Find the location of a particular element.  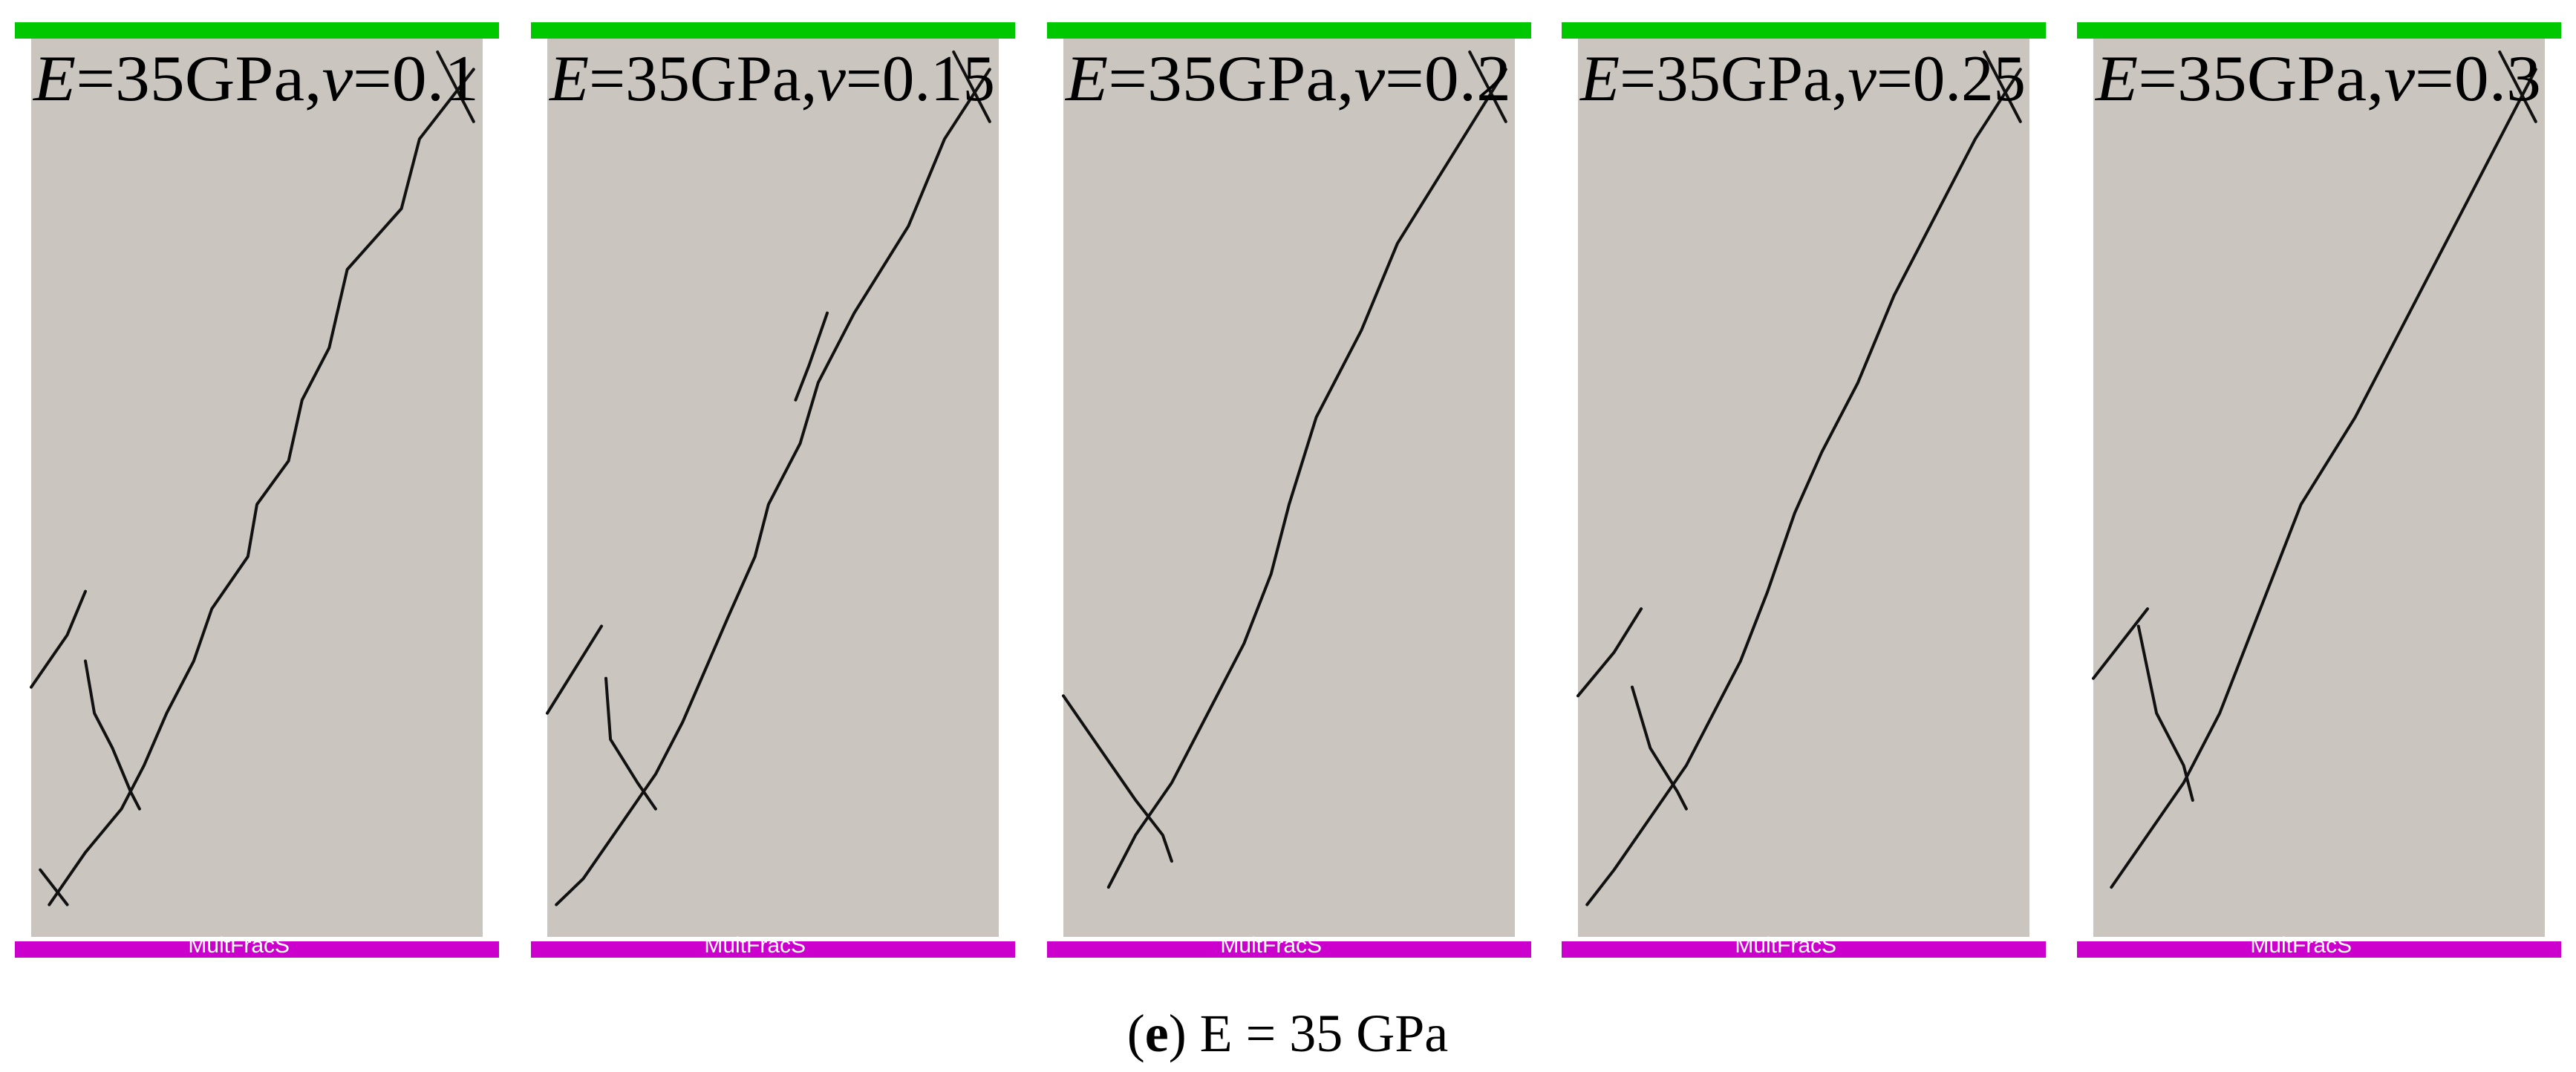

panel-parameter-label: E=35GPa, v=0.3 is located at coordinates (2317, 79).